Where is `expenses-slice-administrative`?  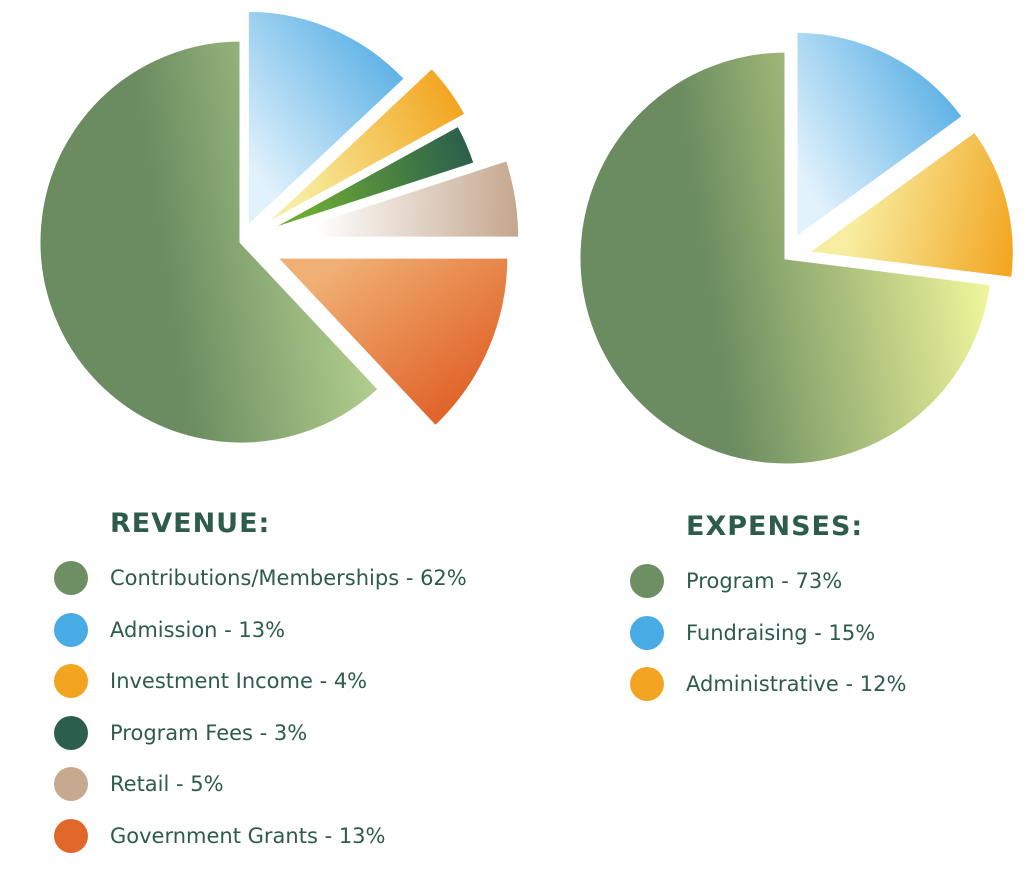 expenses-slice-administrative is located at coordinates (909, 204).